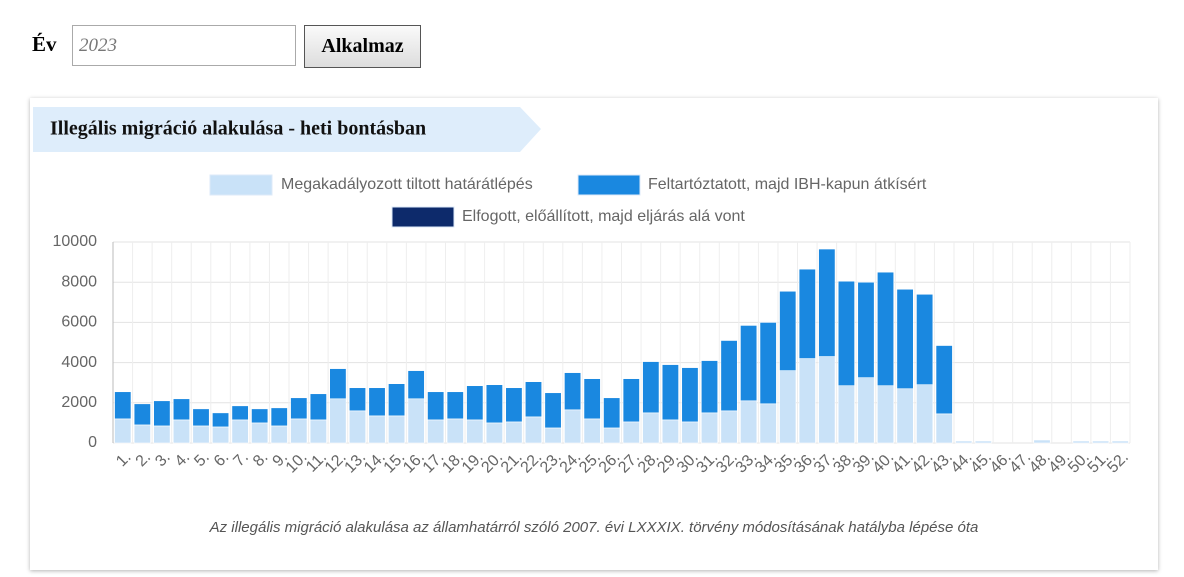  Describe the element at coordinates (362, 46) in the screenshot. I see `apply-button: Alkalmaz` at that location.